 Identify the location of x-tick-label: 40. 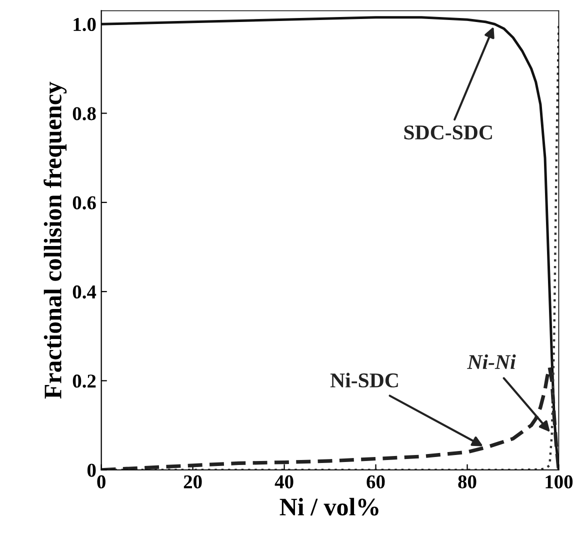
(284, 481).